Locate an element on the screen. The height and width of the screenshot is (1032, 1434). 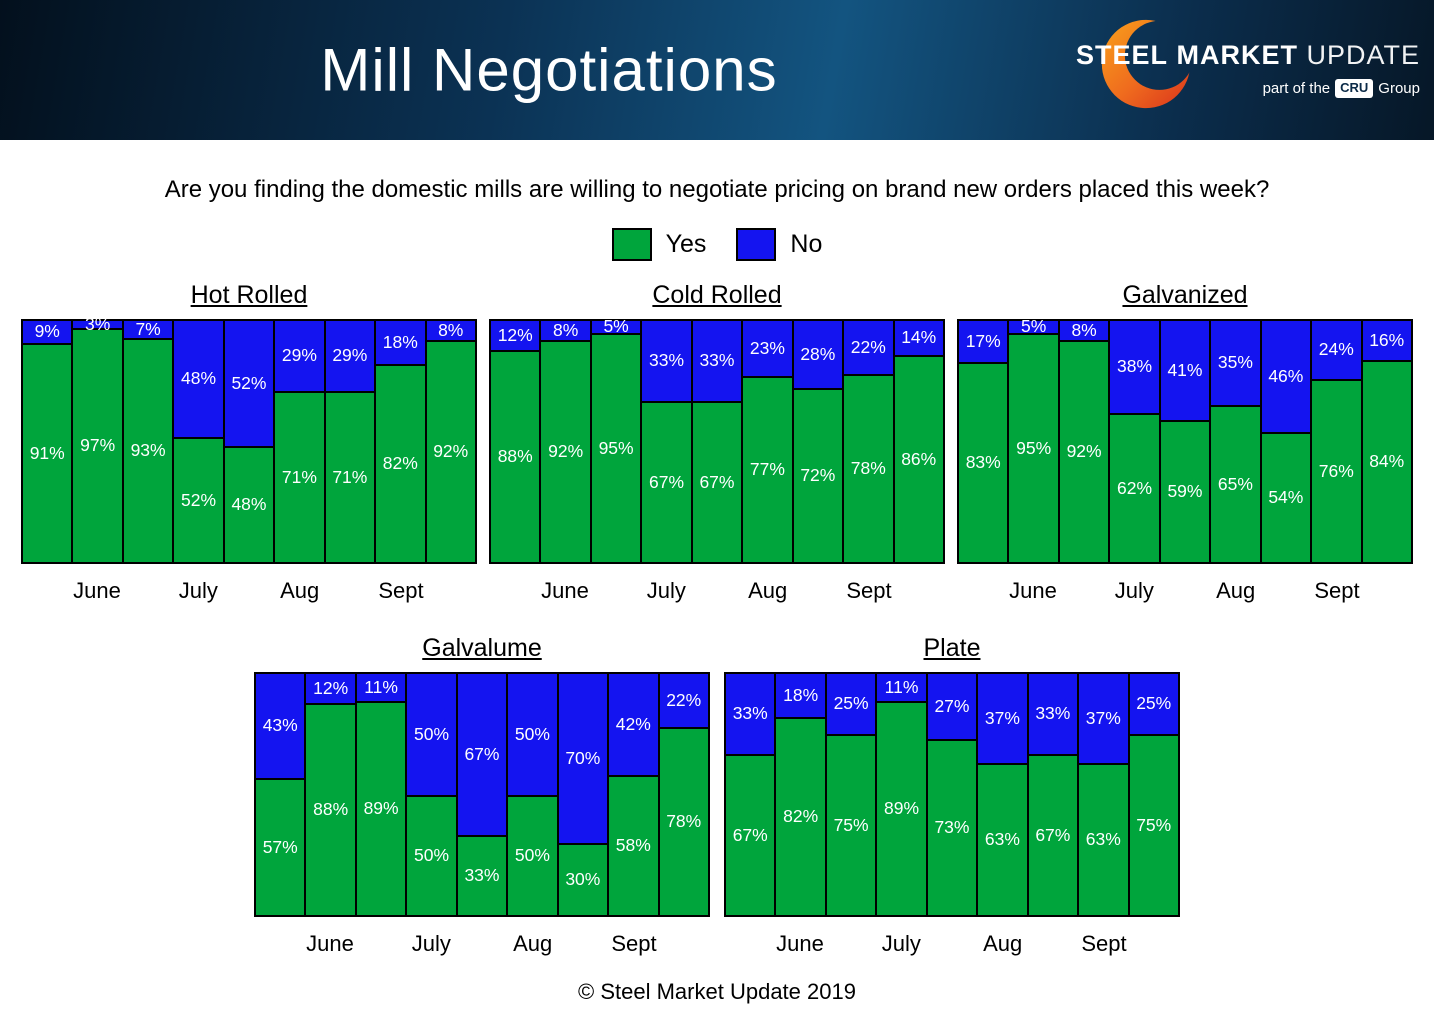
no-segment: 14% is located at coordinates (918, 338).